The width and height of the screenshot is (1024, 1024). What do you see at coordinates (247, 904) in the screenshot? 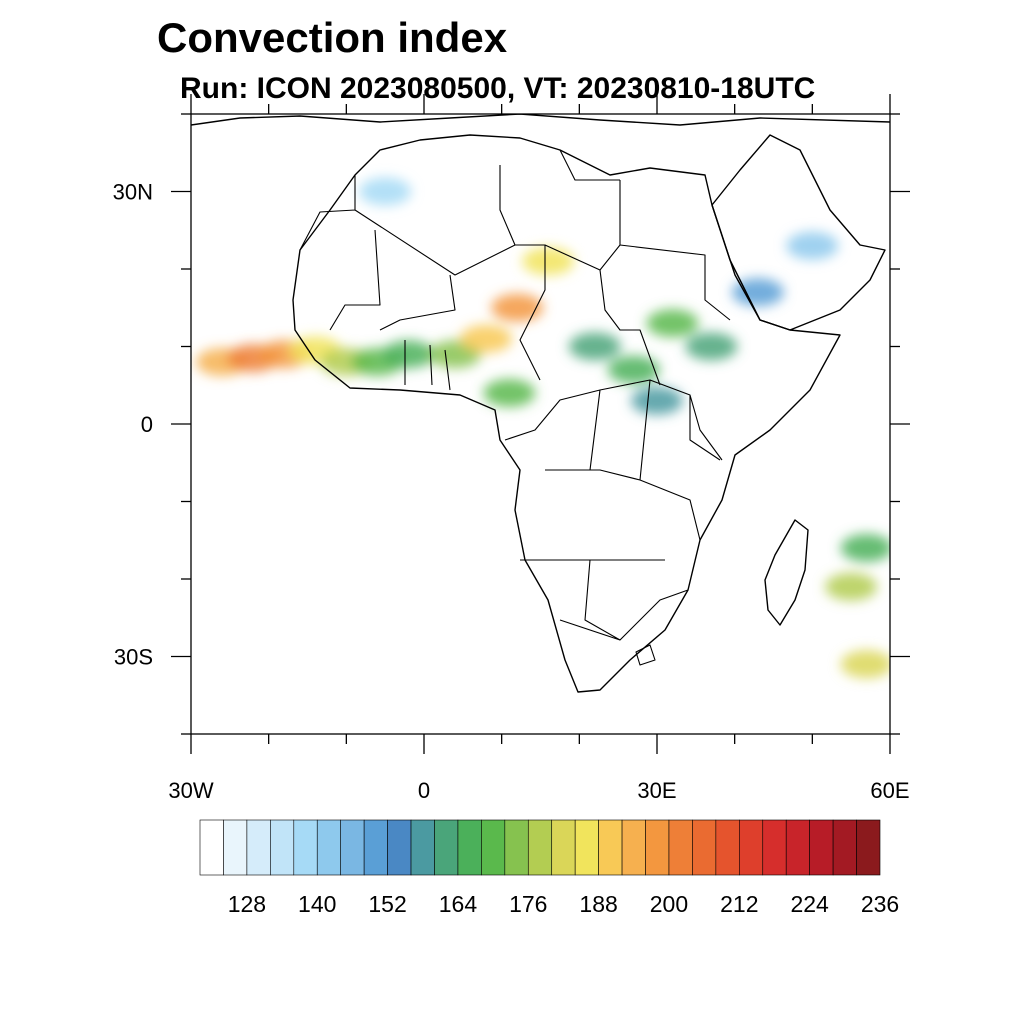
I see `colorbar-label: 128` at bounding box center [247, 904].